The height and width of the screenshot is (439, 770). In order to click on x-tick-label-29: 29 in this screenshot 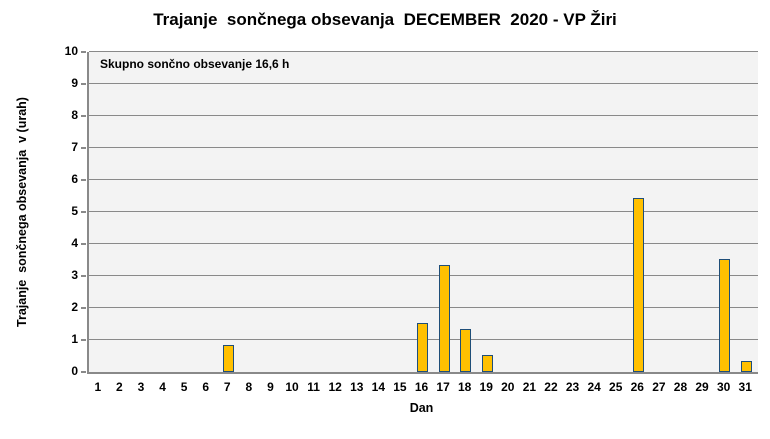, I will do `click(702, 387)`.